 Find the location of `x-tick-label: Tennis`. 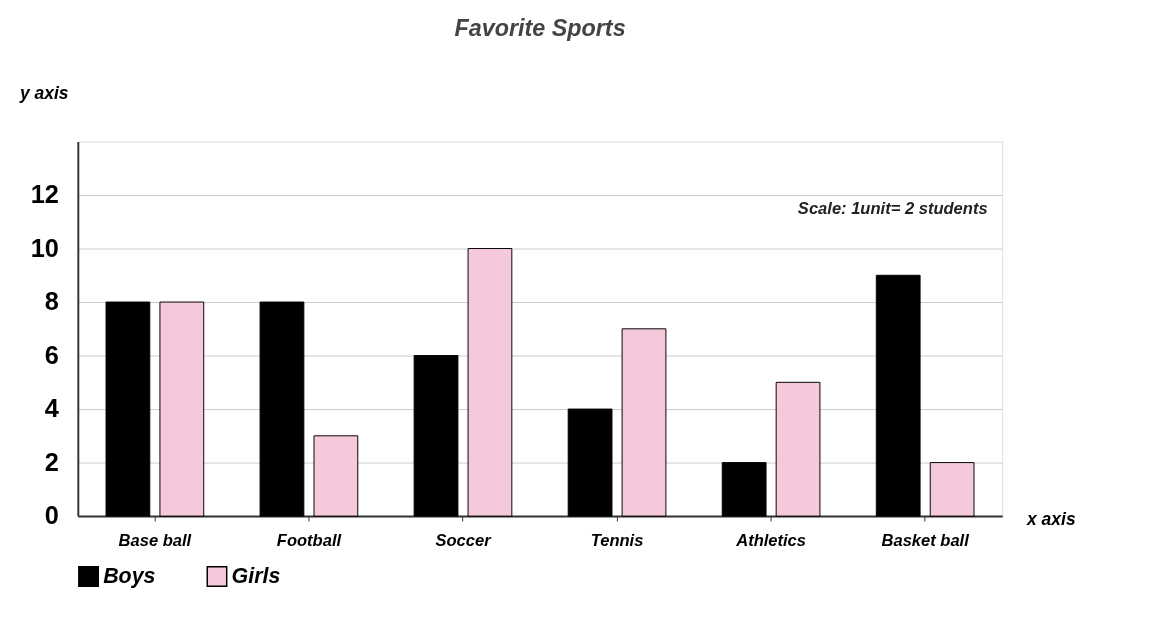

x-tick-label: Tennis is located at coordinates (617, 540).